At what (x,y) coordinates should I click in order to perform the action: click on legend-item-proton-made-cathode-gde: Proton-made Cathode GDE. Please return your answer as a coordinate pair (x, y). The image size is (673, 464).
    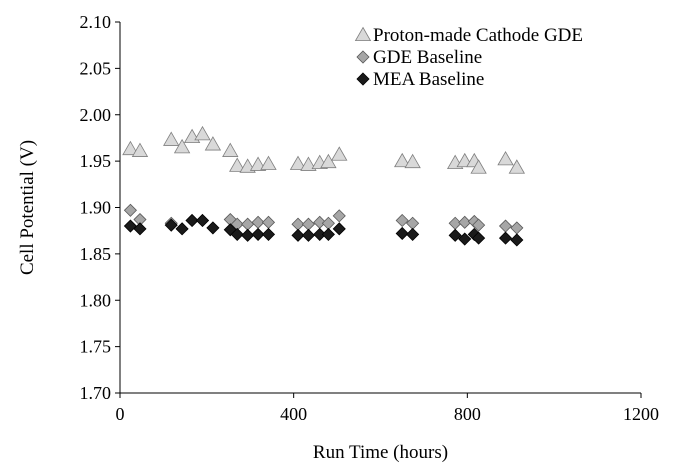
    Looking at the image, I should click on (468, 35).